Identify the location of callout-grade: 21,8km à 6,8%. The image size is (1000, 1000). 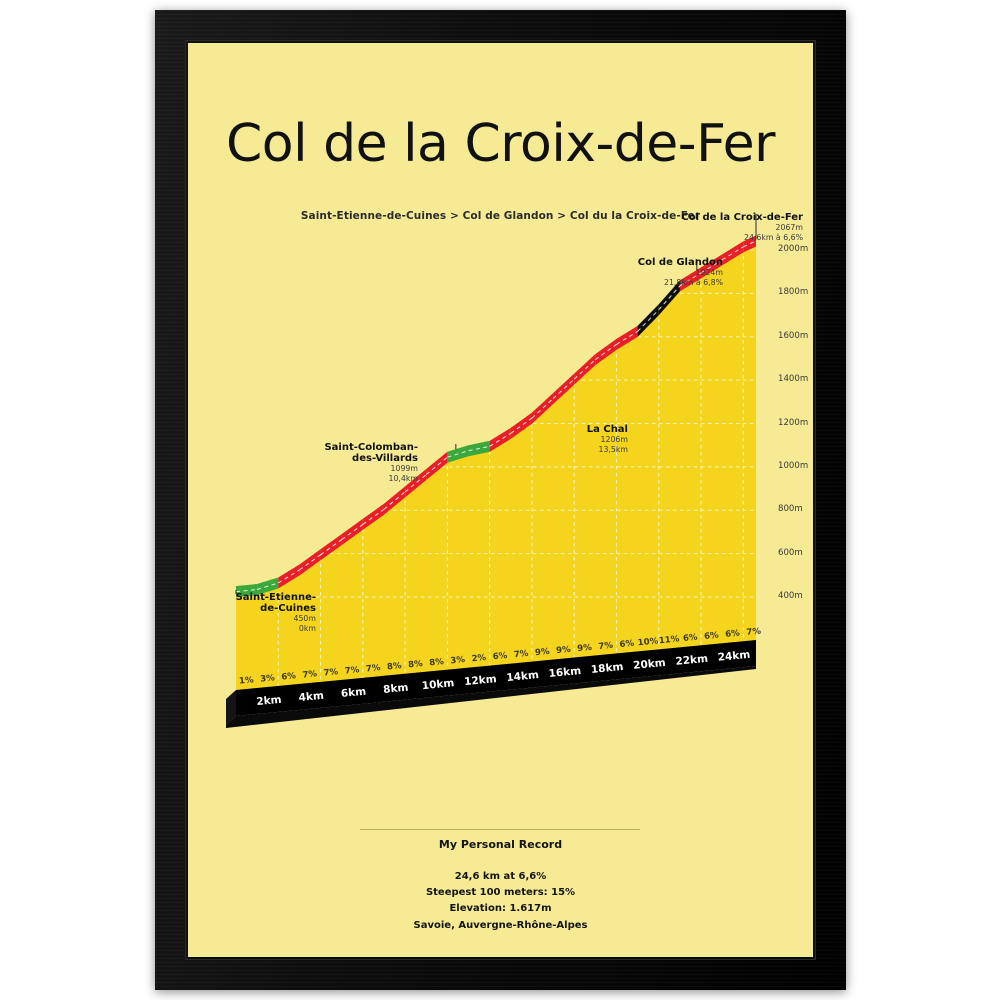
(693, 282).